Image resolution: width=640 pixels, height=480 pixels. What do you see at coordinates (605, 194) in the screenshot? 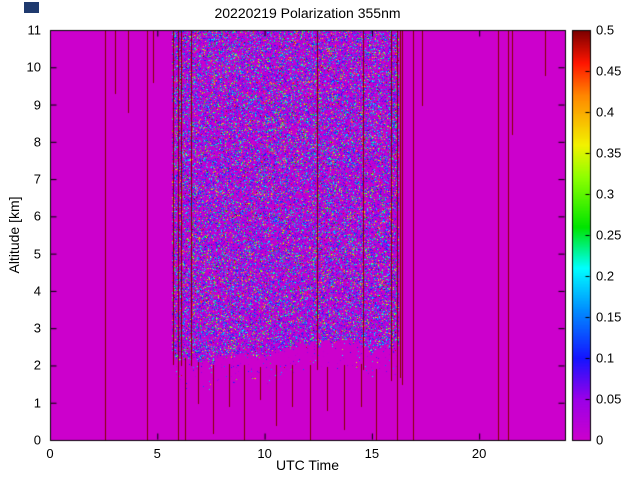
I see `colorbar-tick-label: 0.3` at bounding box center [605, 194].